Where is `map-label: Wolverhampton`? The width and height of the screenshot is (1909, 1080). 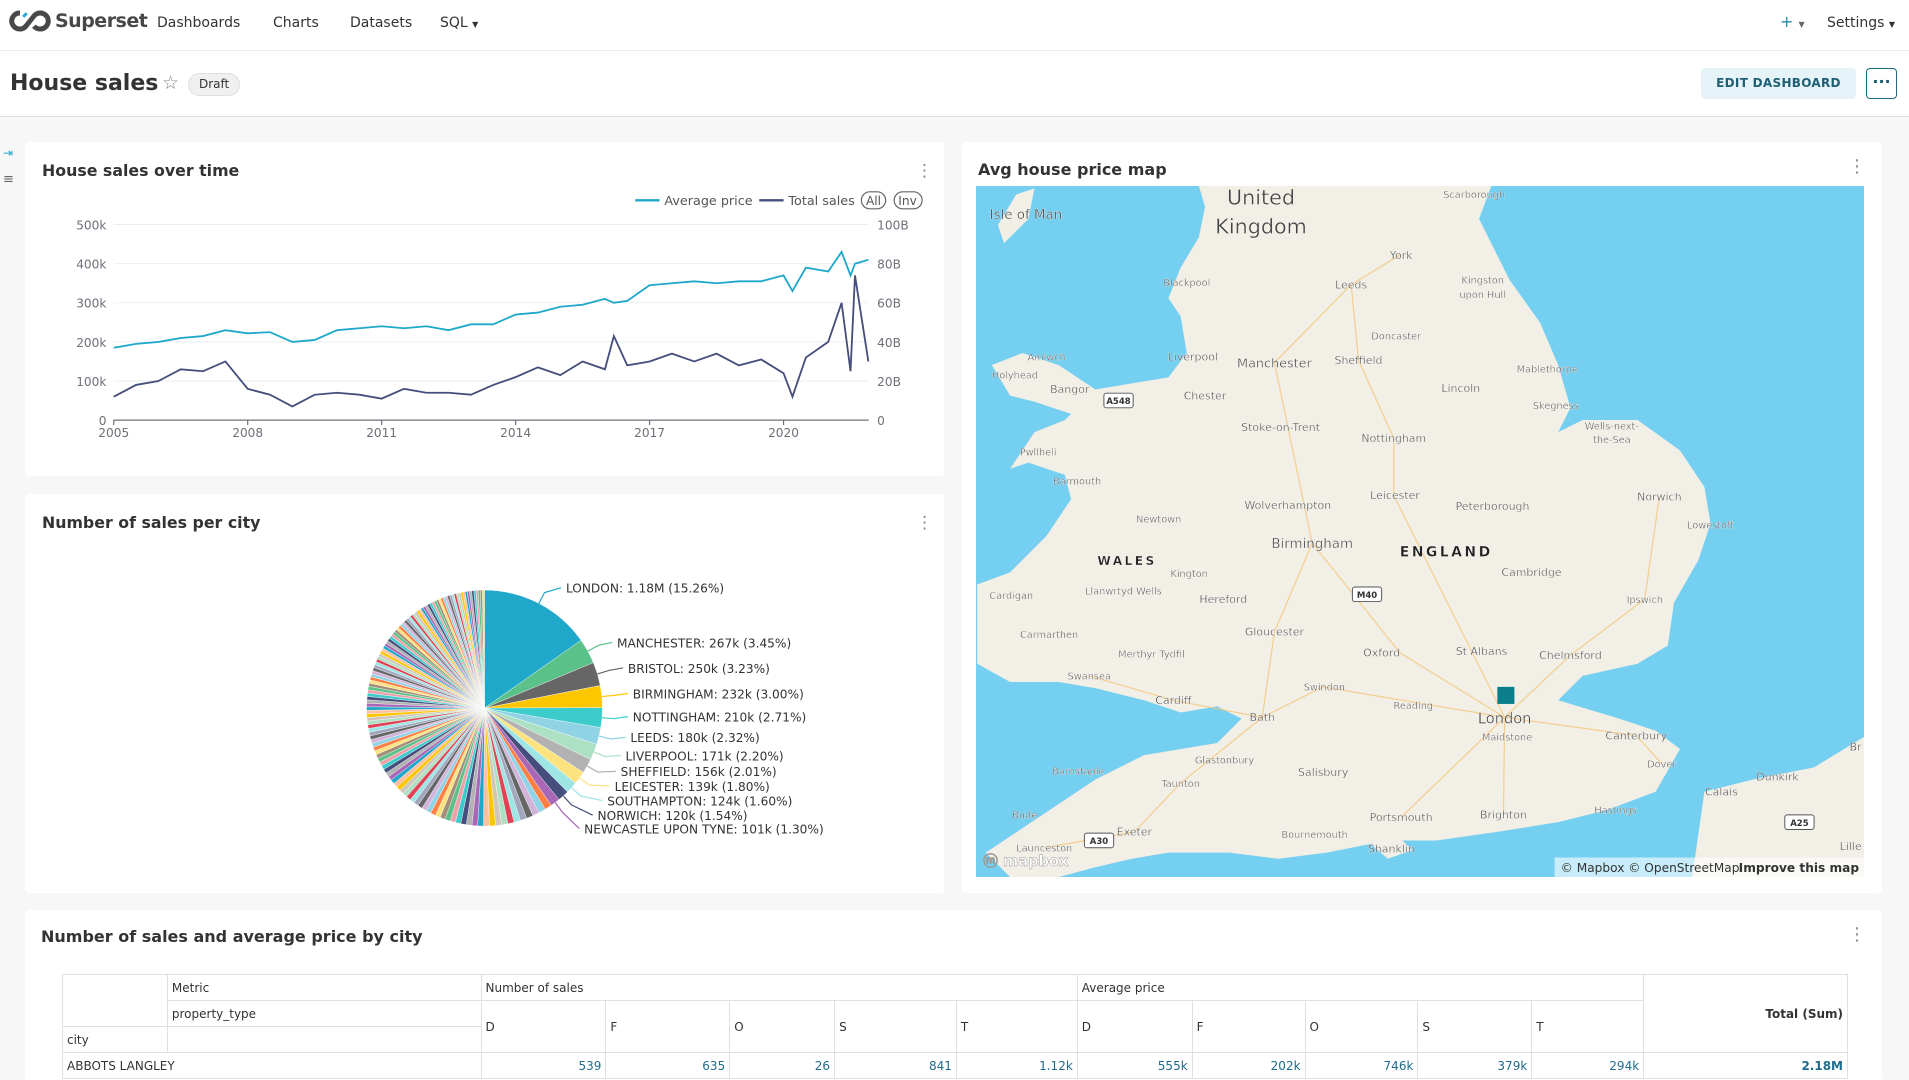
map-label: Wolverhampton is located at coordinates (1288, 505).